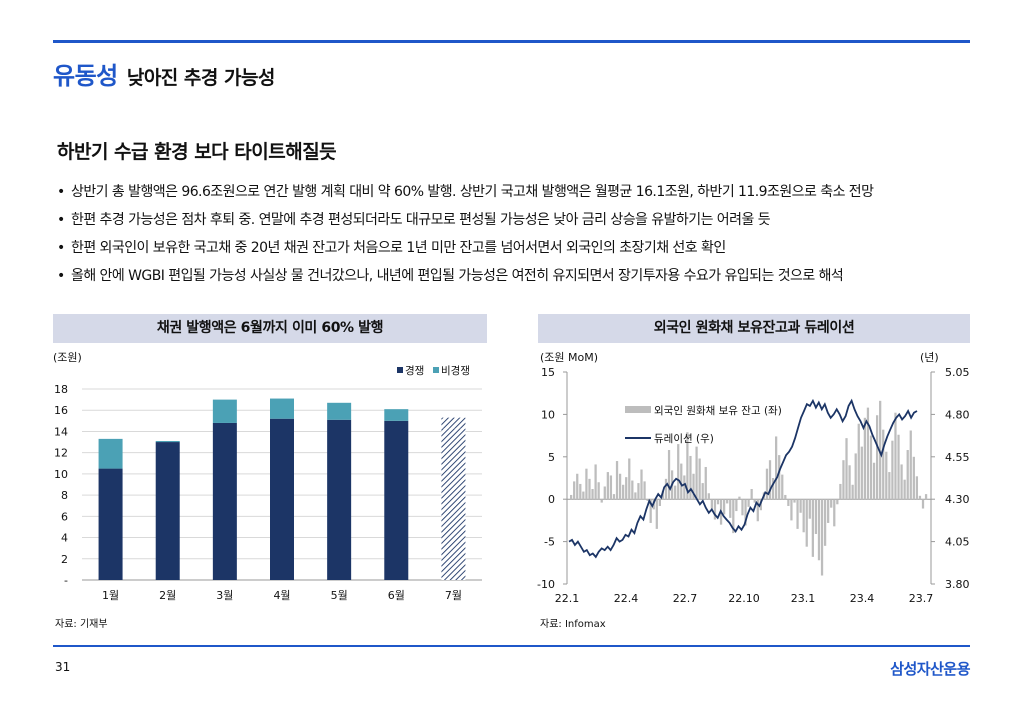 The image size is (1024, 709). What do you see at coordinates (862, 598) in the screenshot?
I see `right-x-tick-label: 23.4` at bounding box center [862, 598].